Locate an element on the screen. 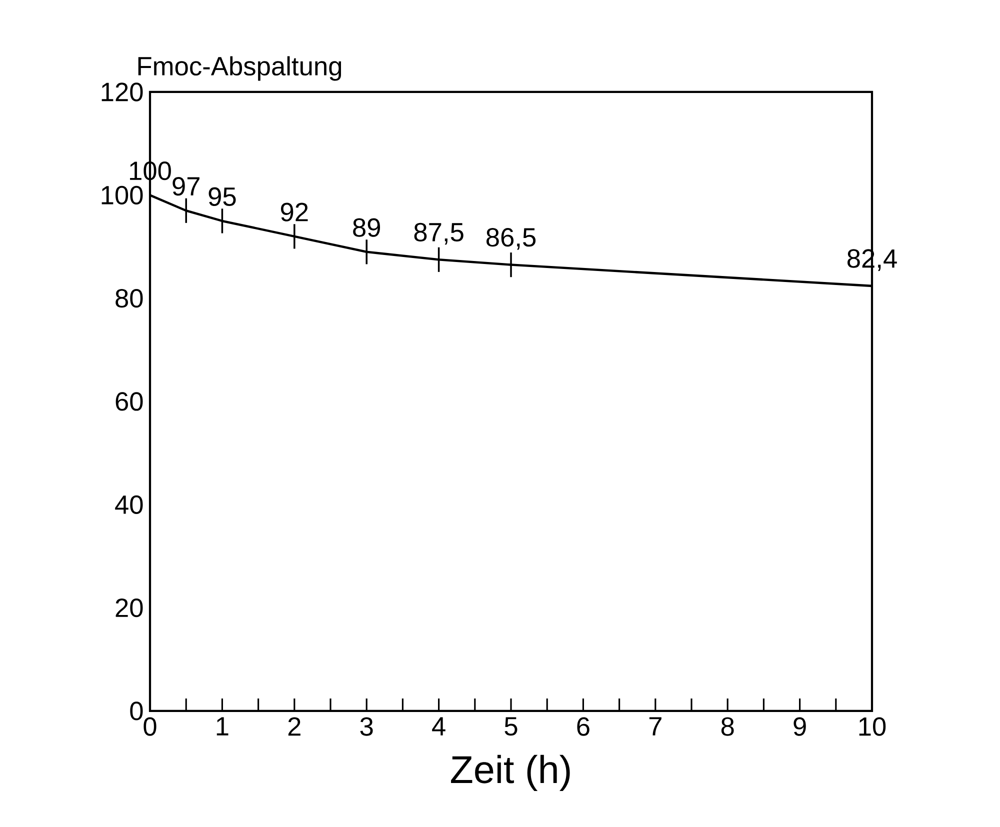  y-tick-label: 100 is located at coordinates (122, 195).